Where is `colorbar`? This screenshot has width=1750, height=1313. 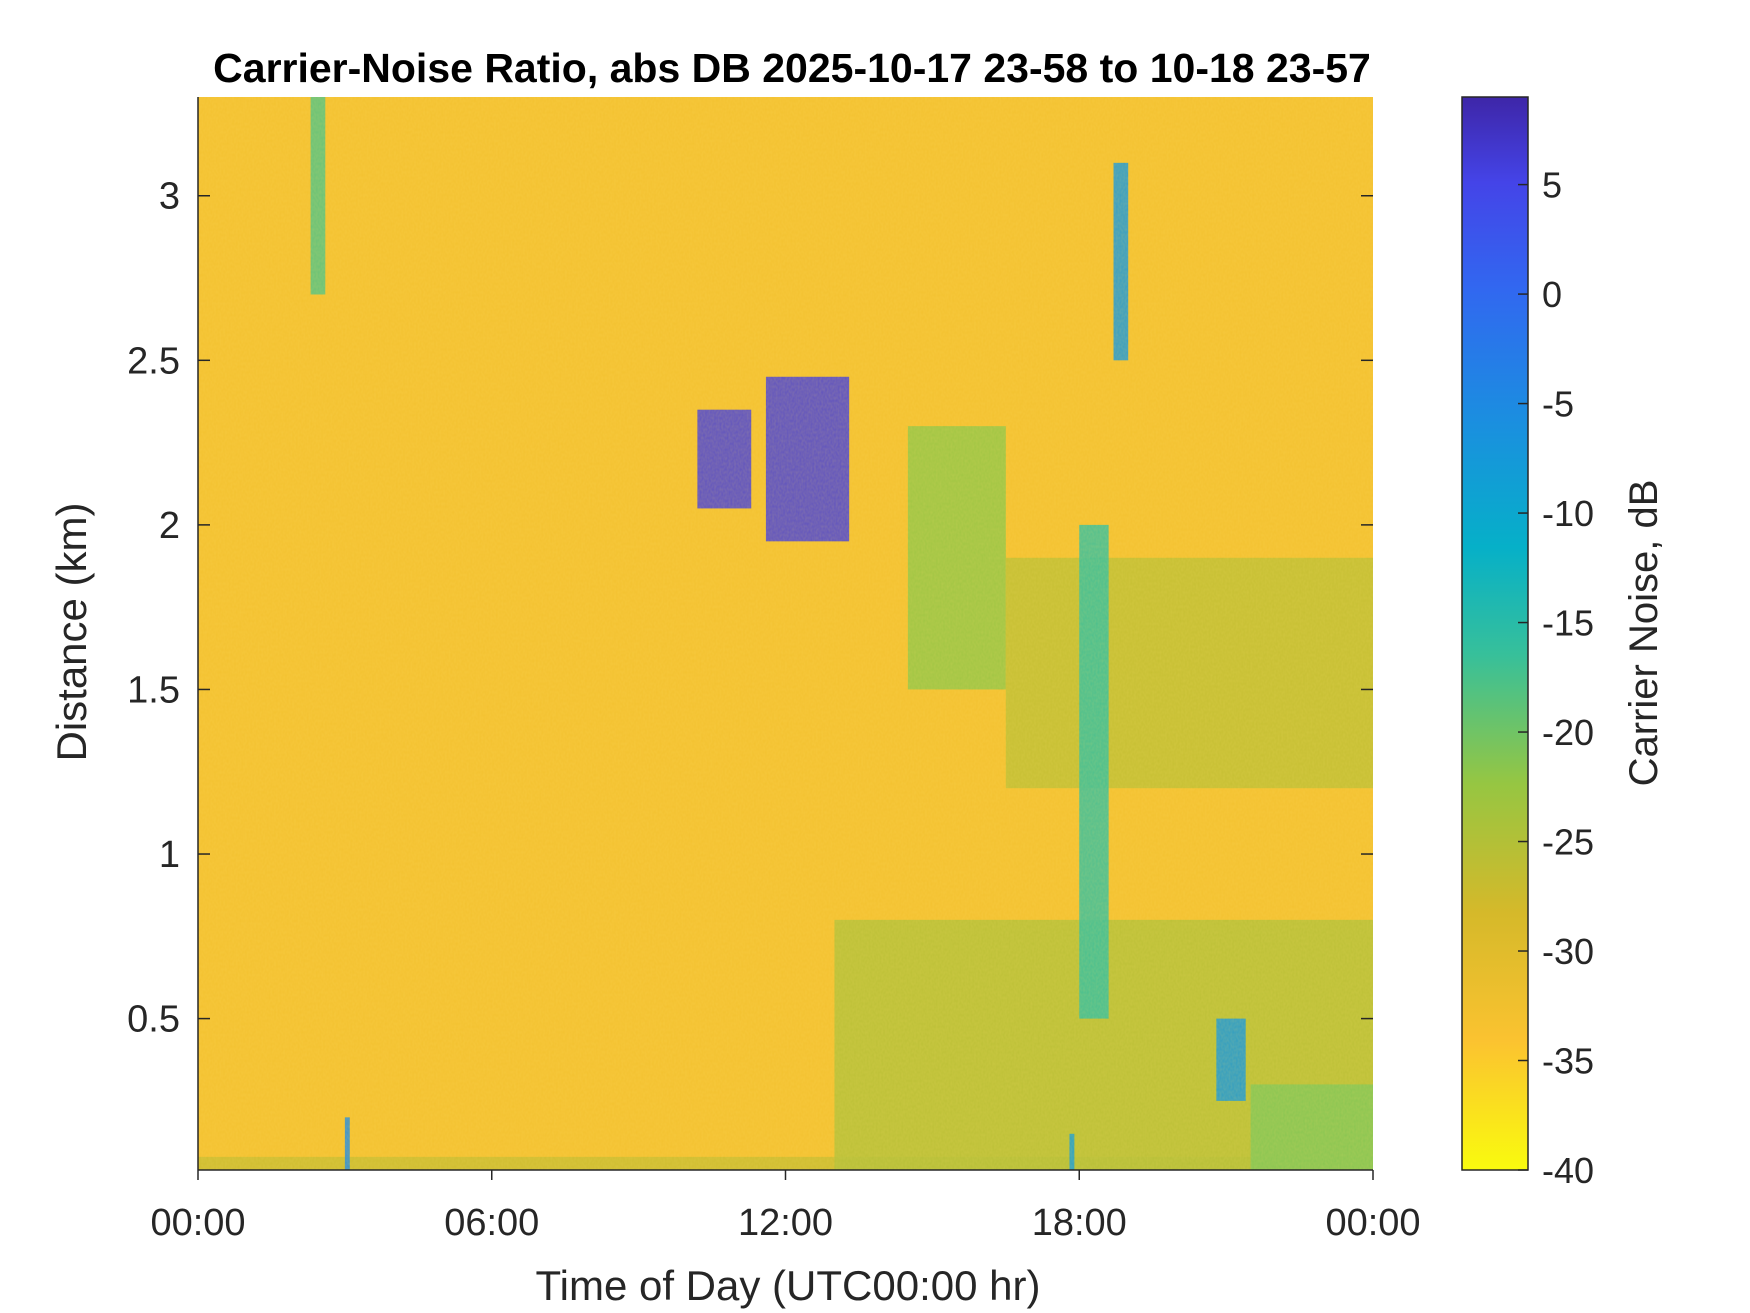 colorbar is located at coordinates (1495, 633).